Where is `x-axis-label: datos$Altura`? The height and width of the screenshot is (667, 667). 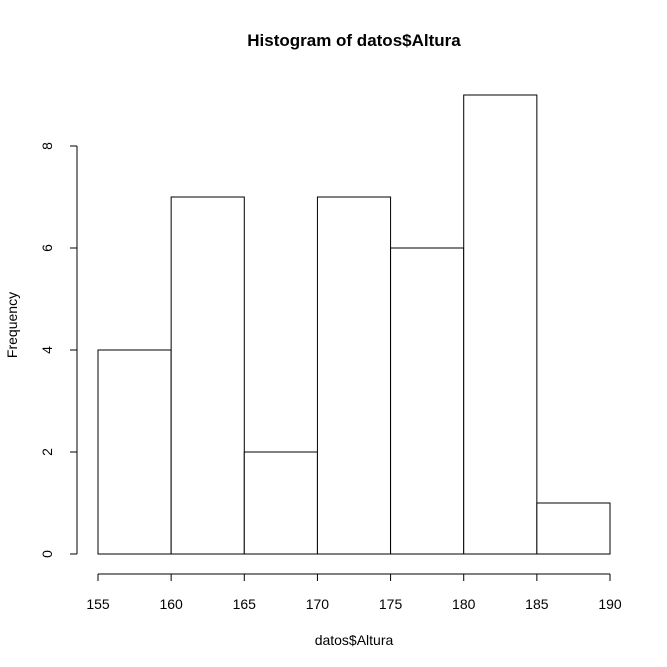
x-axis-label: datos$Altura is located at coordinates (354, 640).